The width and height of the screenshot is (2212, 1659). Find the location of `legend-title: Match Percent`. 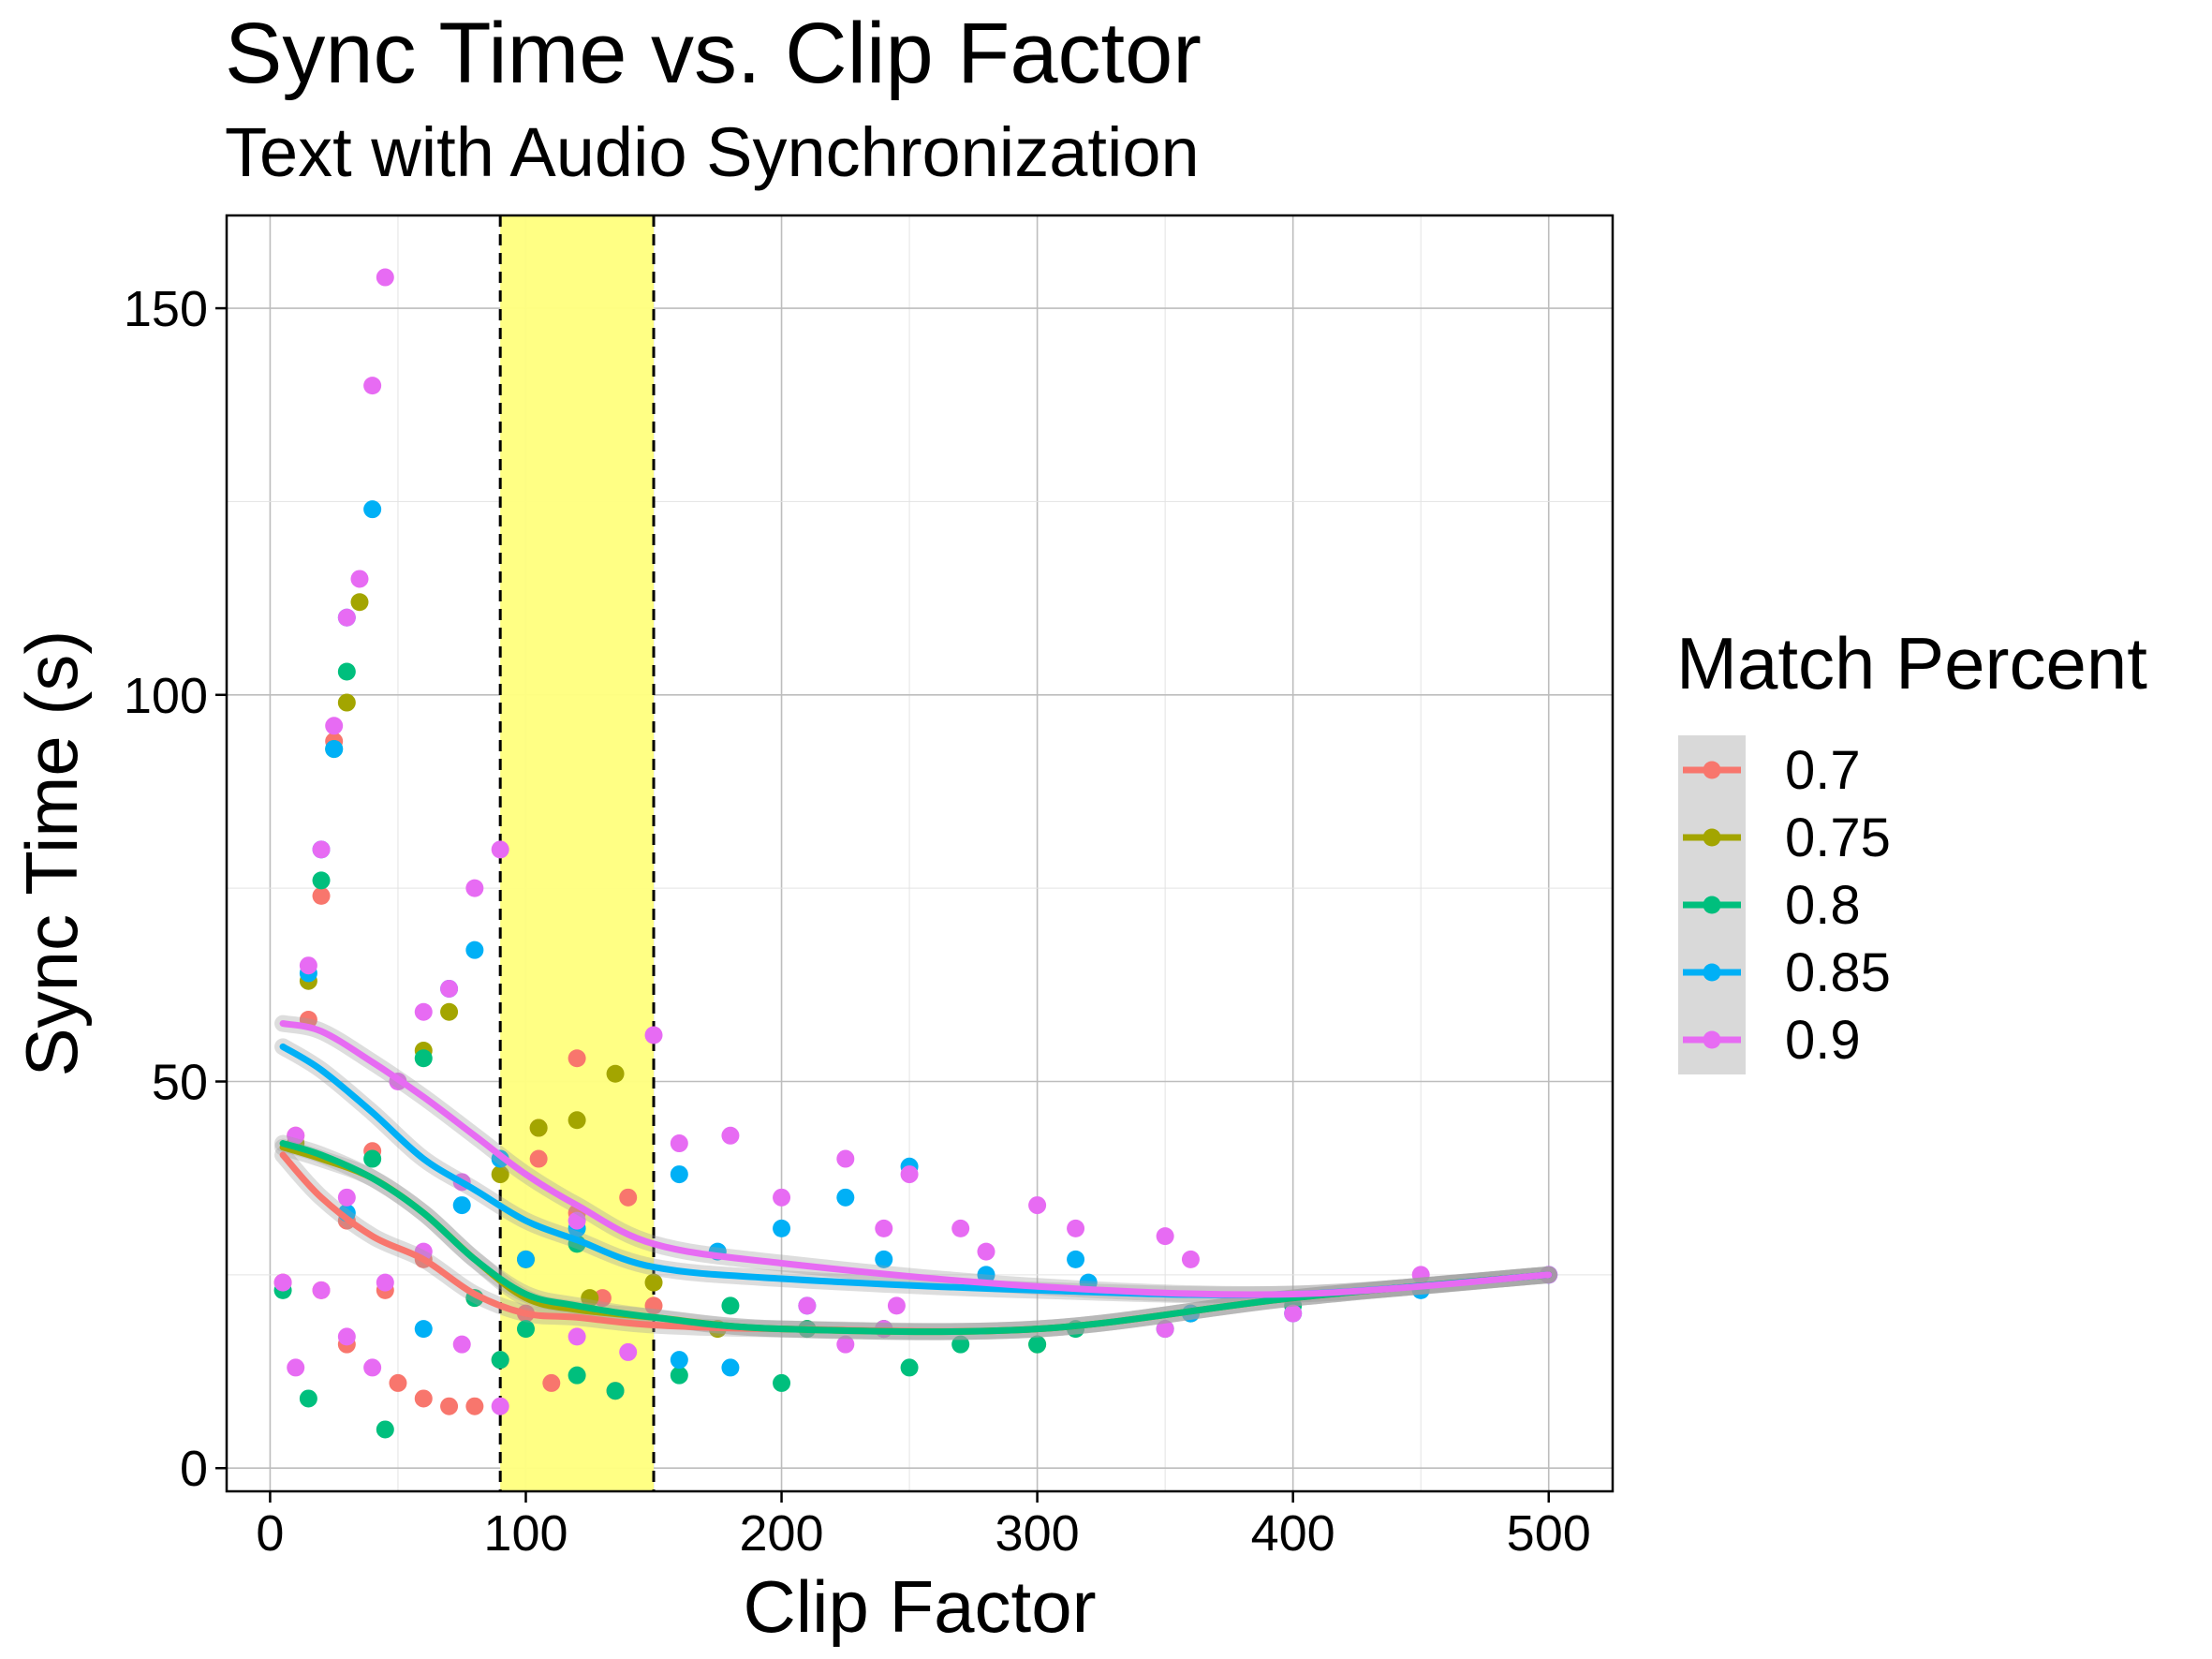

legend-title: Match Percent is located at coordinates (1912, 663).